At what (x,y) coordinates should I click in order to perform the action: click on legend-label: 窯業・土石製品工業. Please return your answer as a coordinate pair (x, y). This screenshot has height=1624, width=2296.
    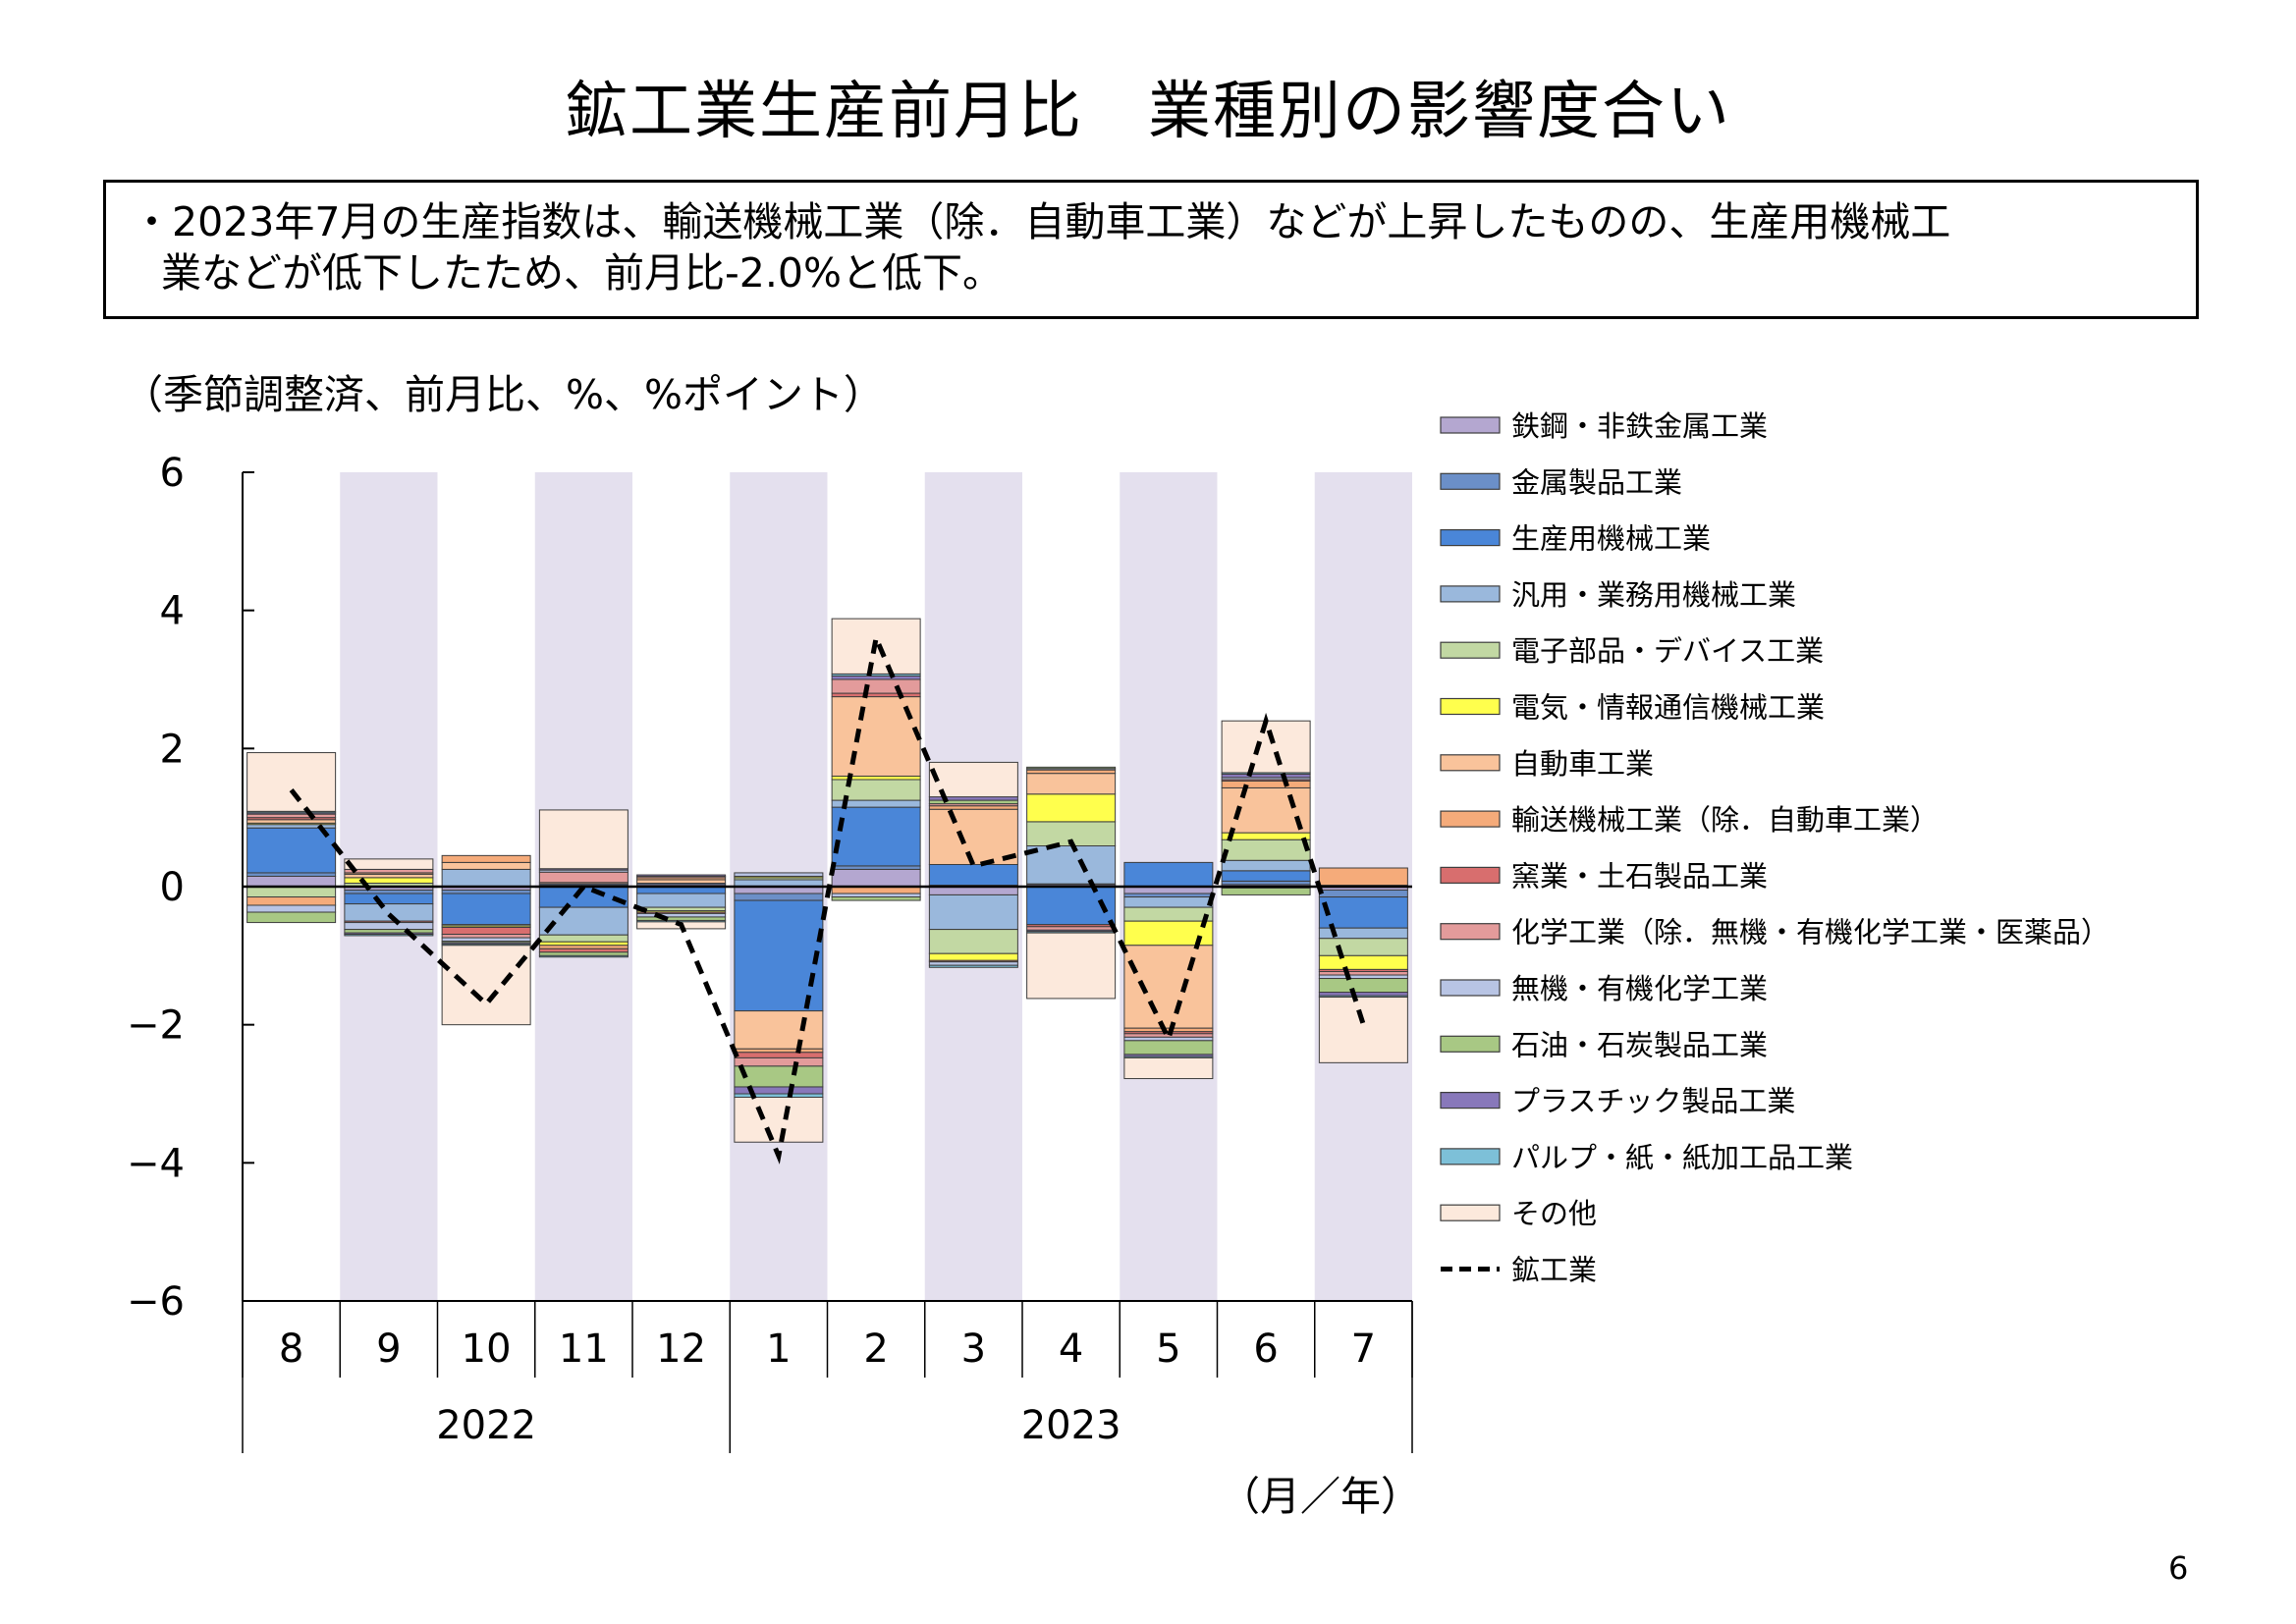
    Looking at the image, I should click on (1639, 876).